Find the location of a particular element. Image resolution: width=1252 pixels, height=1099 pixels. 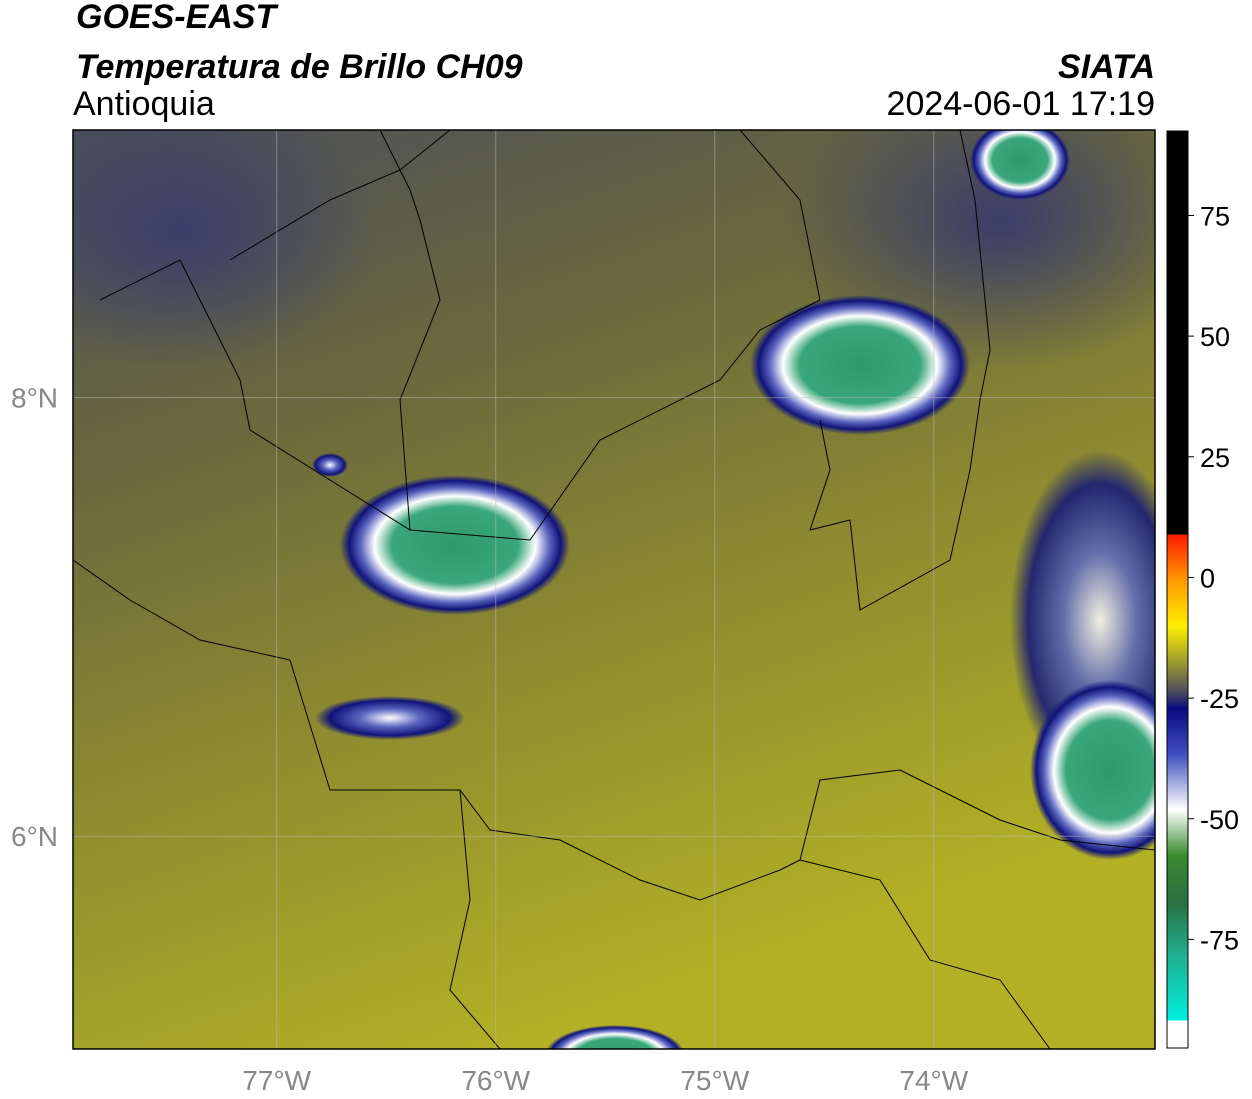

x-tick-label: 75°W is located at coordinates (714, 1080).